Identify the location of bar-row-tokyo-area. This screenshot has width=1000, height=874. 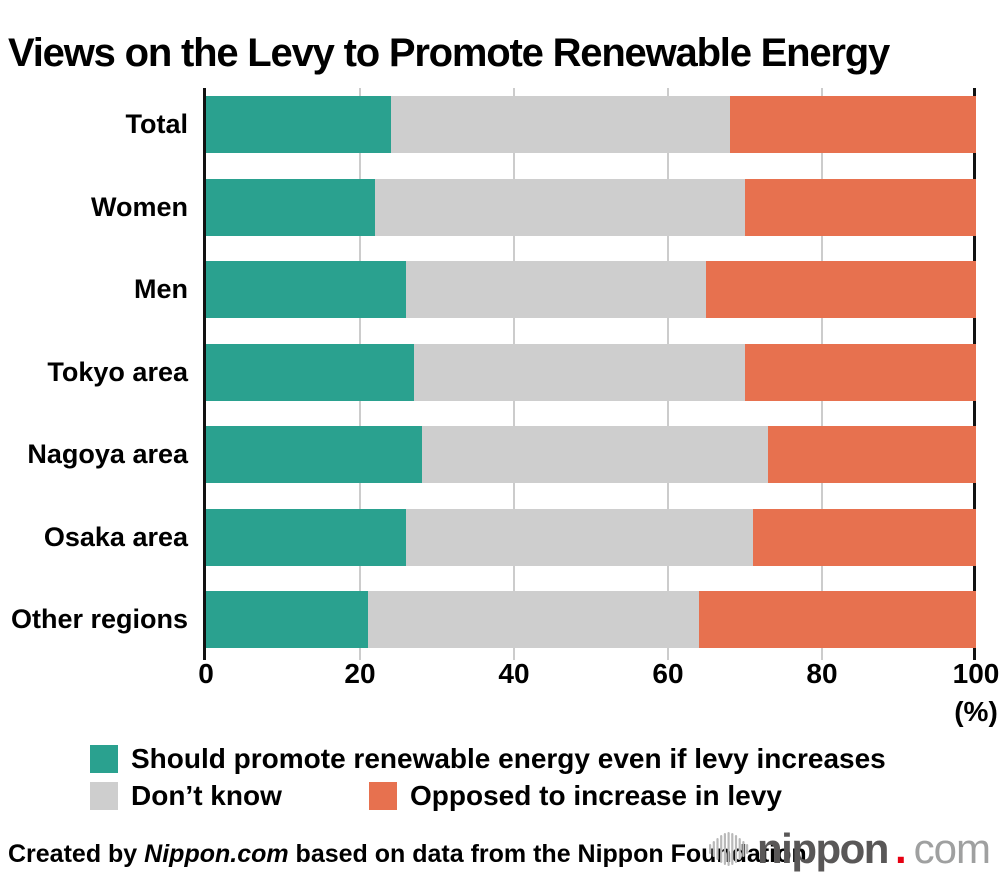
(591, 372).